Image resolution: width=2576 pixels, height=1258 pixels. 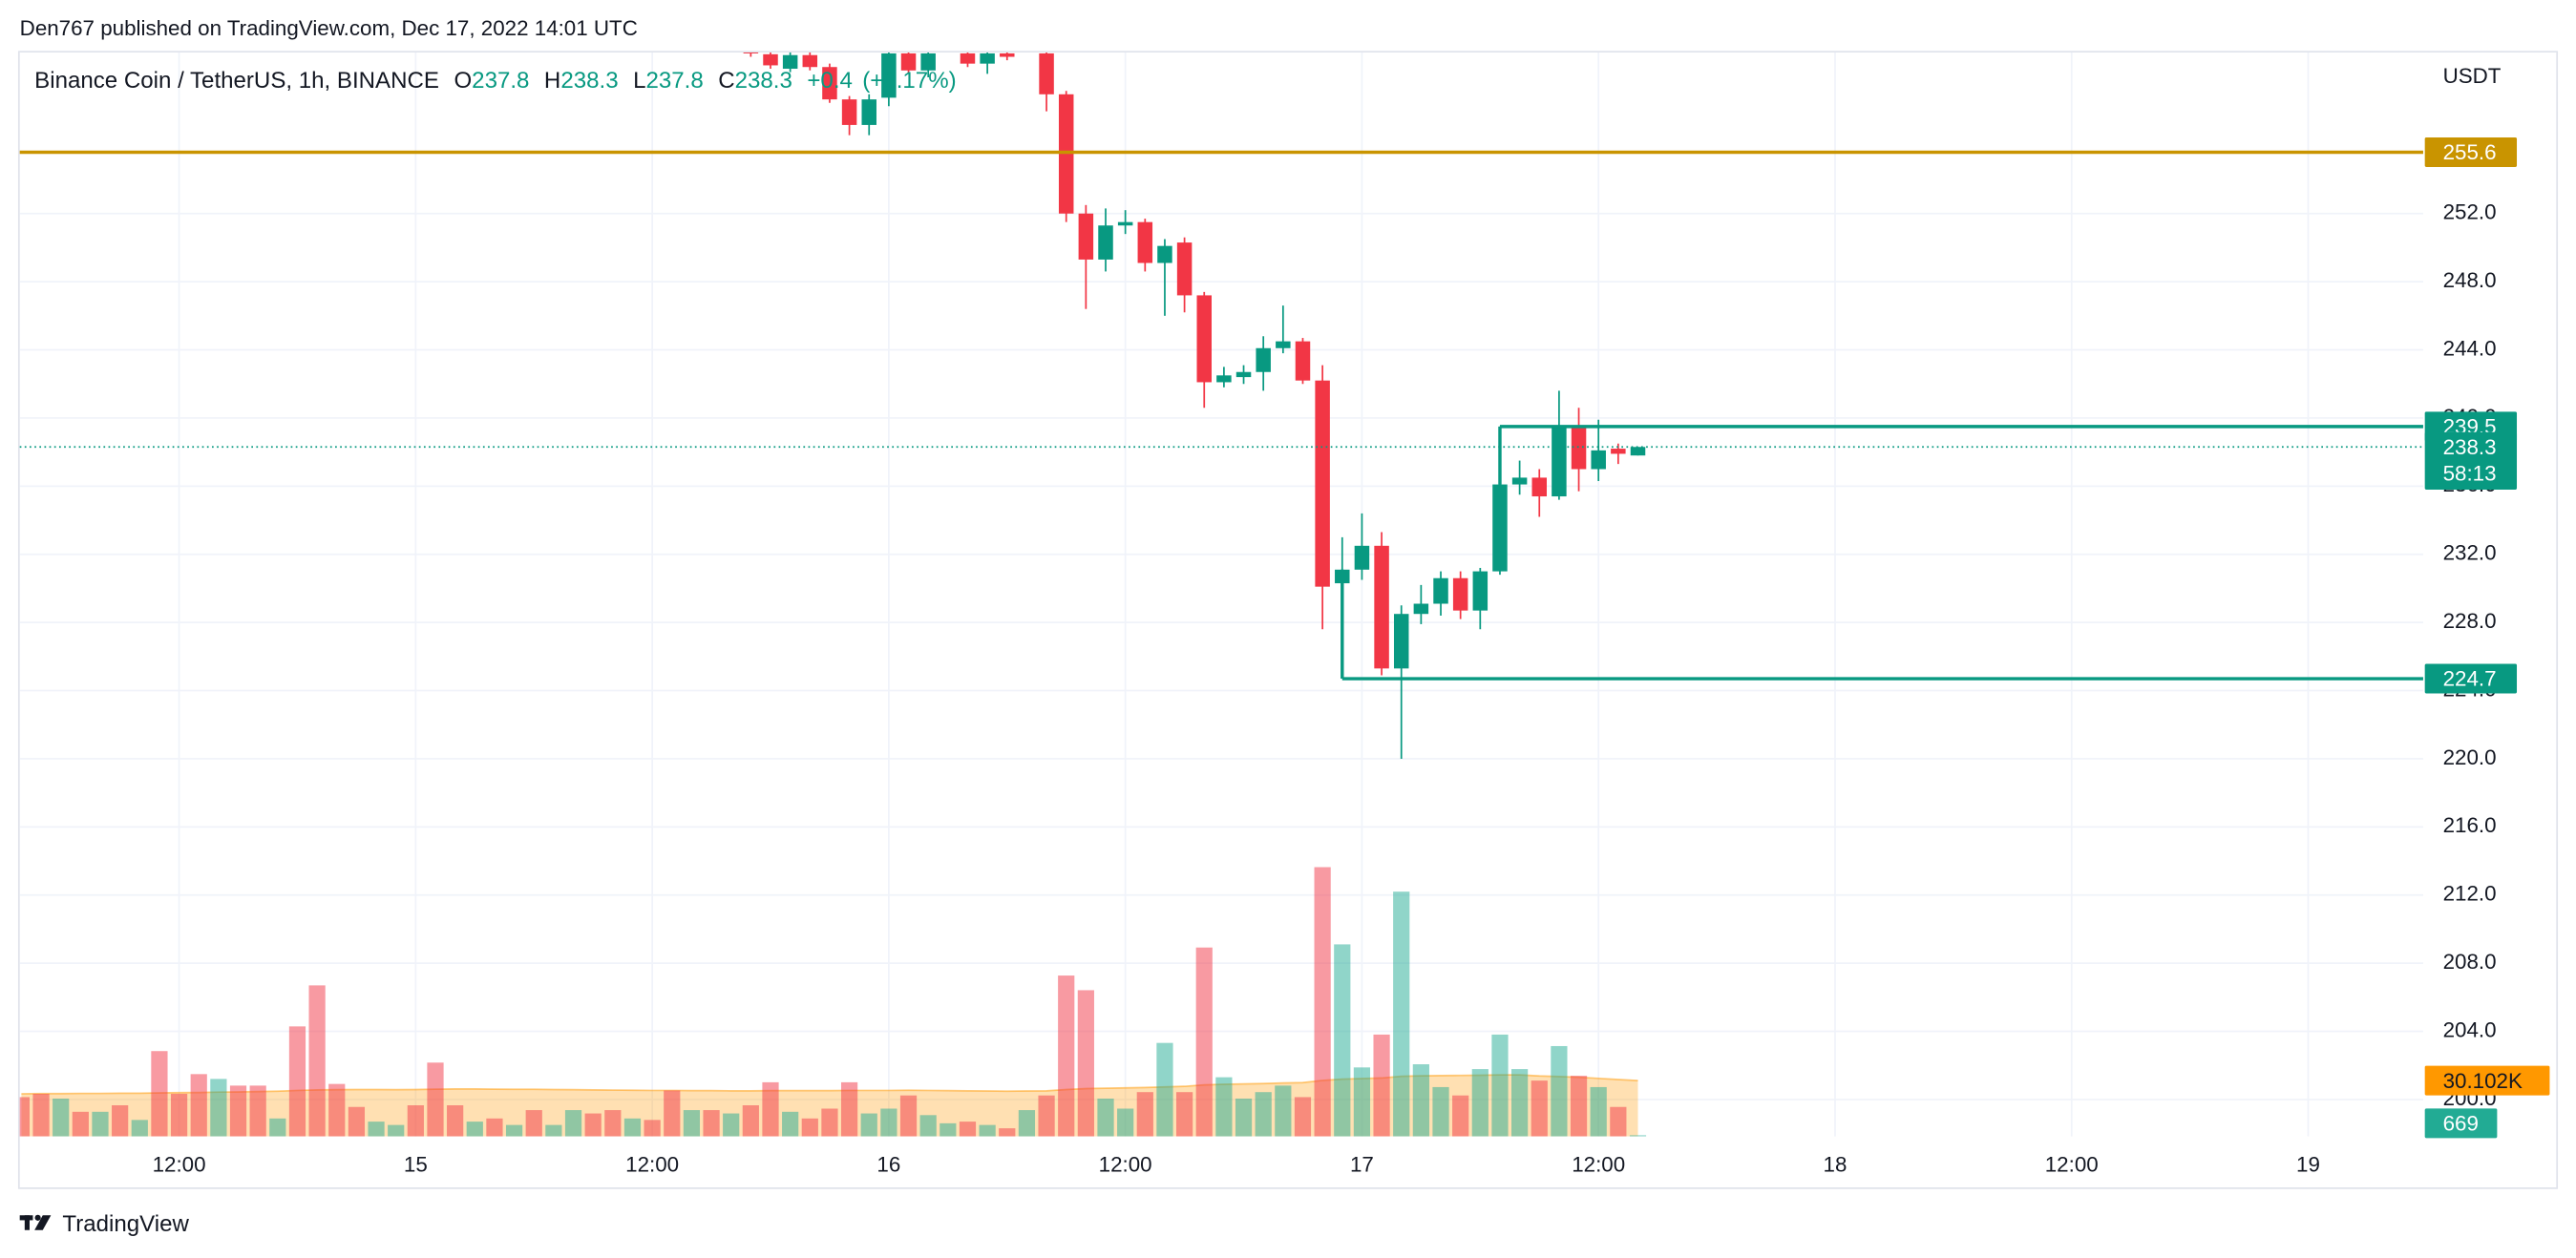 I want to click on volume-ma-label: 30.102K, so click(x=2483, y=1081).